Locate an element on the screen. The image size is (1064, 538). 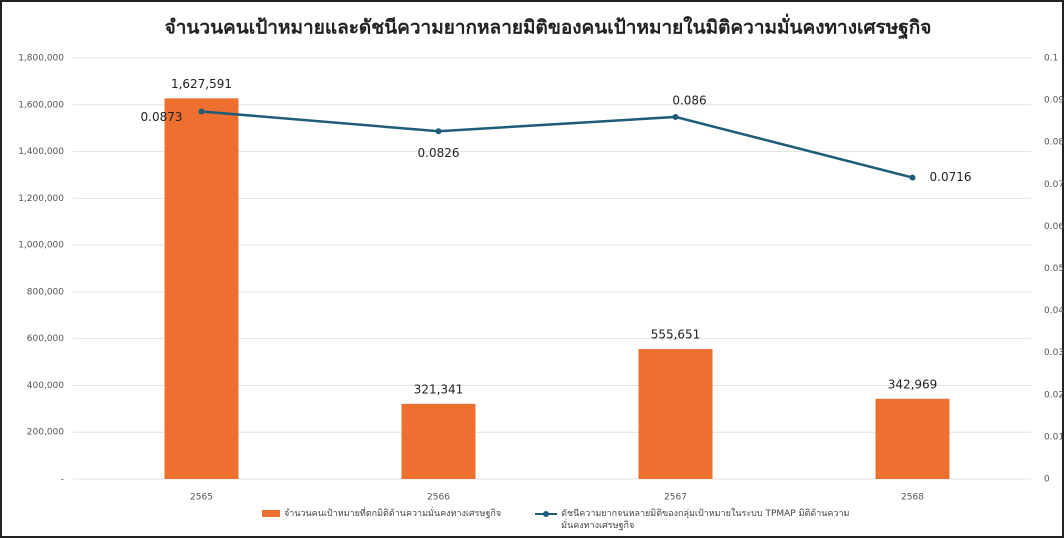
line-value-label: 0.0826 is located at coordinates (439, 153).